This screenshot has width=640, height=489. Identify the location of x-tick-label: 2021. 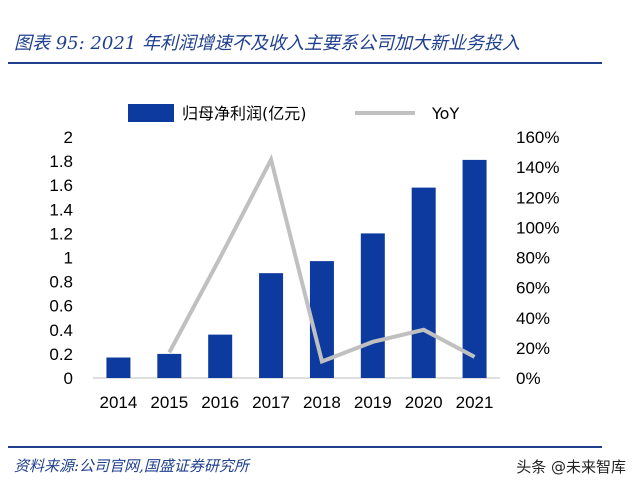
(475, 402).